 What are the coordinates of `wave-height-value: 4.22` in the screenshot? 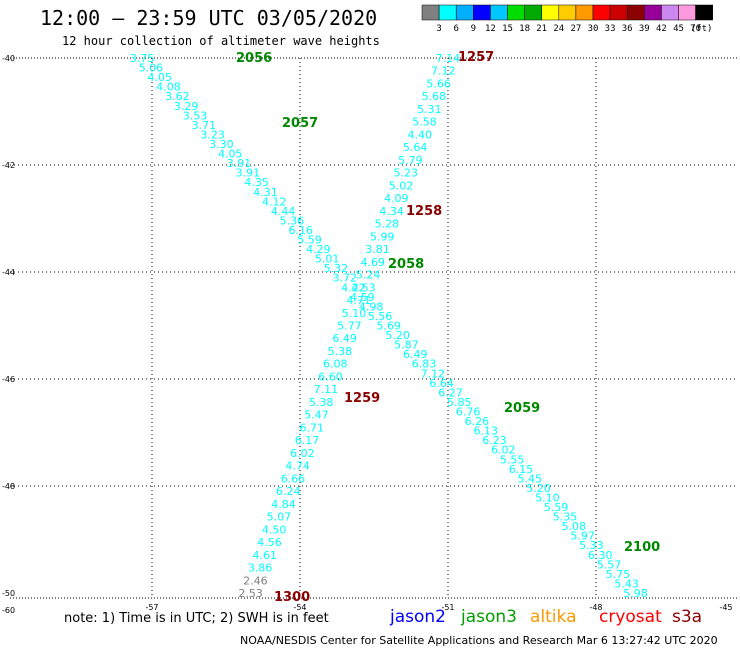 It's located at (353, 287).